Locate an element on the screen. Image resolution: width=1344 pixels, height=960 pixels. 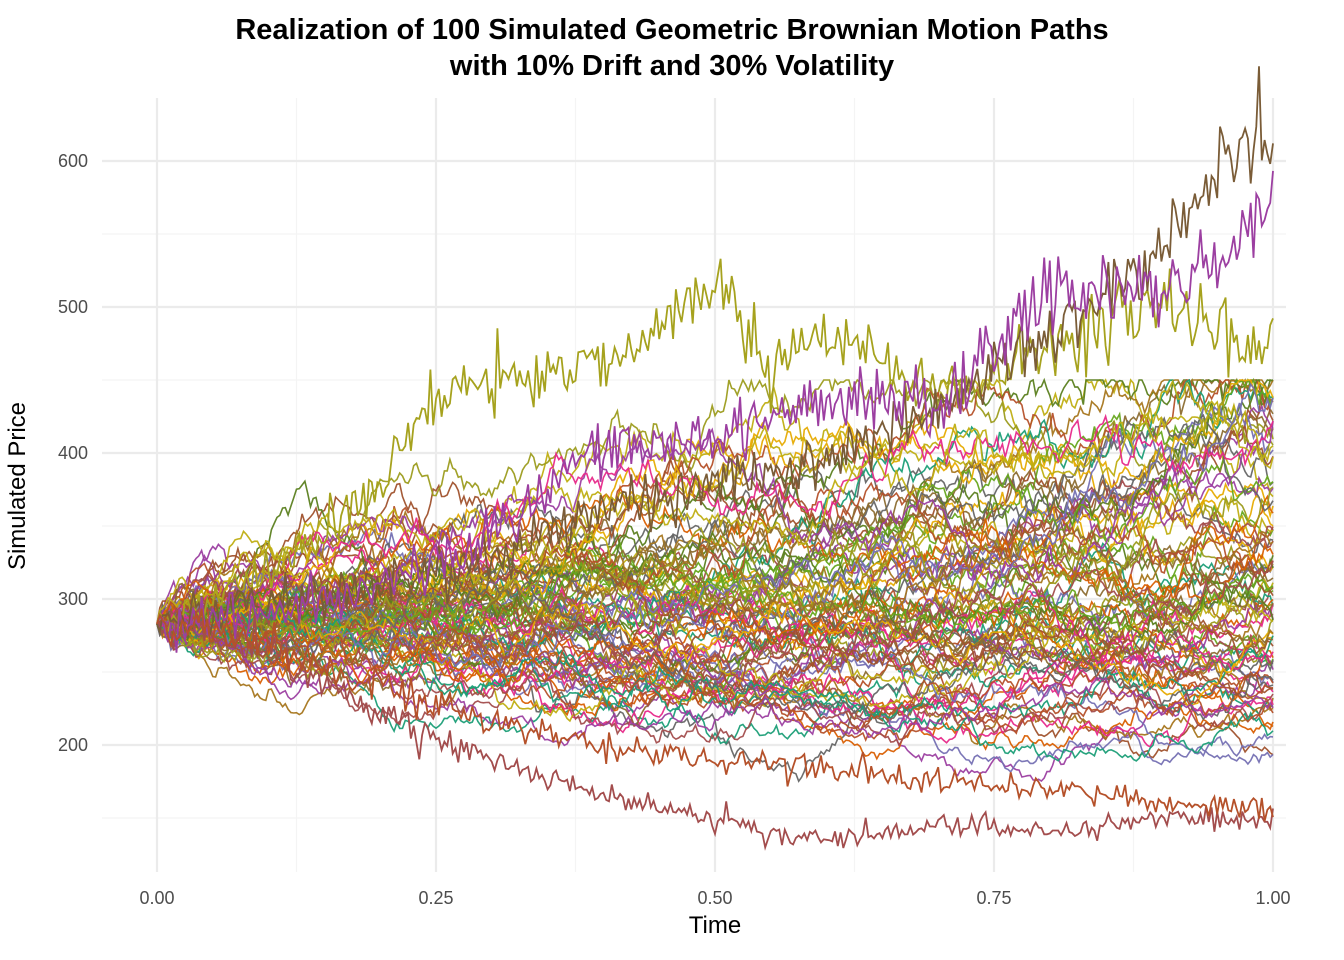
x-tick-label: 0.25 is located at coordinates (435, 898).